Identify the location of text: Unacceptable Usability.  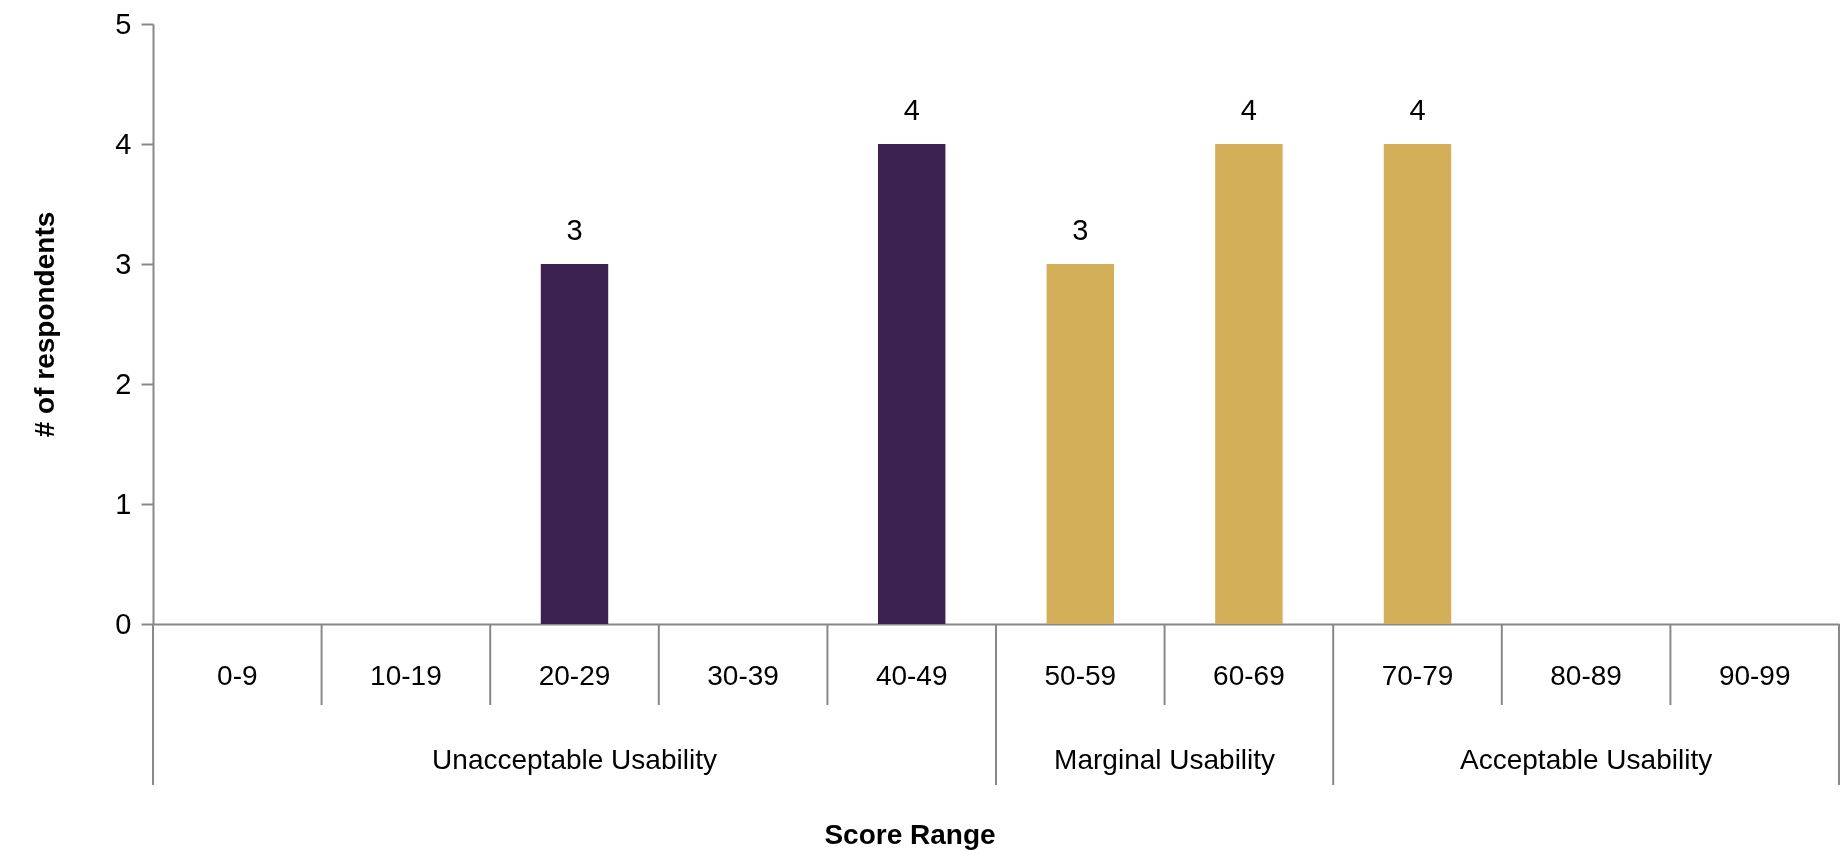
(574, 759).